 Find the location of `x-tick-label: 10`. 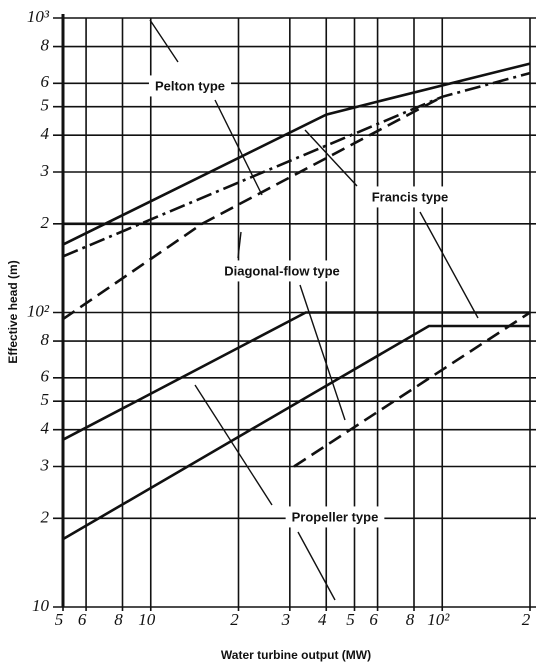

x-tick-label: 10 is located at coordinates (147, 619).